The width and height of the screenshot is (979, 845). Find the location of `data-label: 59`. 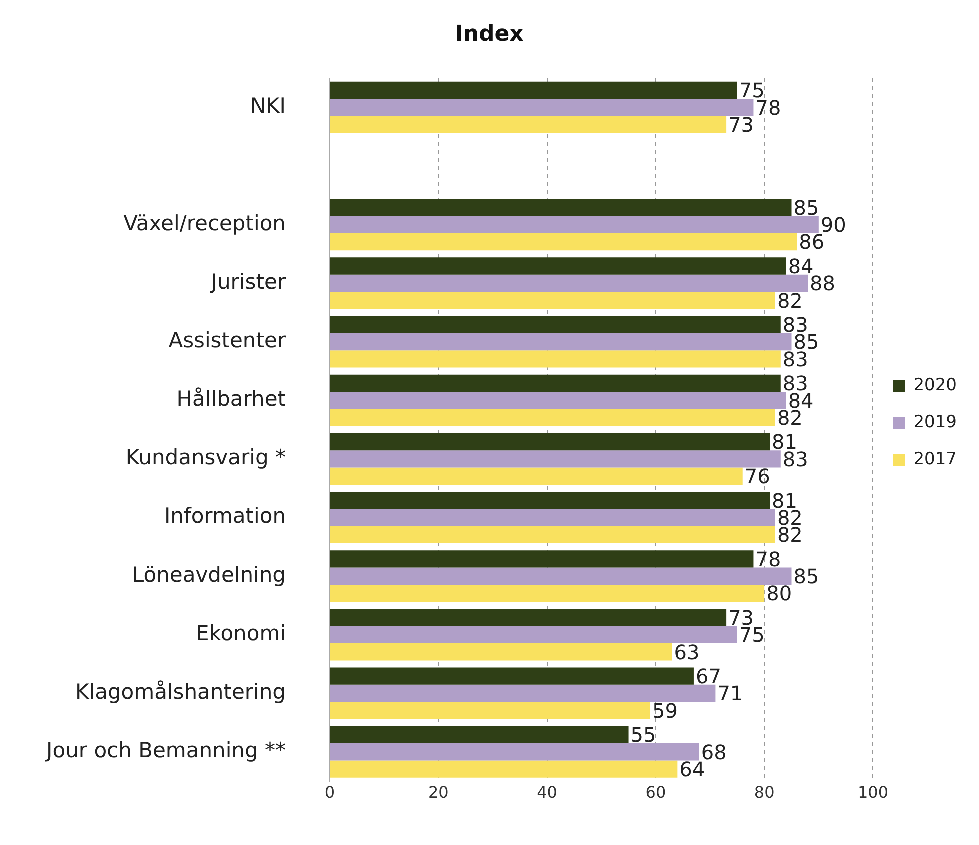

data-label: 59 is located at coordinates (665, 710).